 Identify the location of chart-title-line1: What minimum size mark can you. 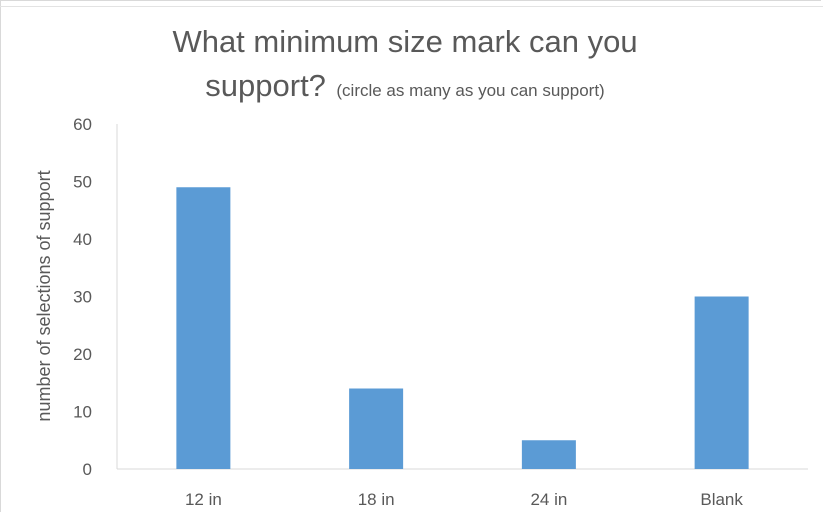
(404, 41).